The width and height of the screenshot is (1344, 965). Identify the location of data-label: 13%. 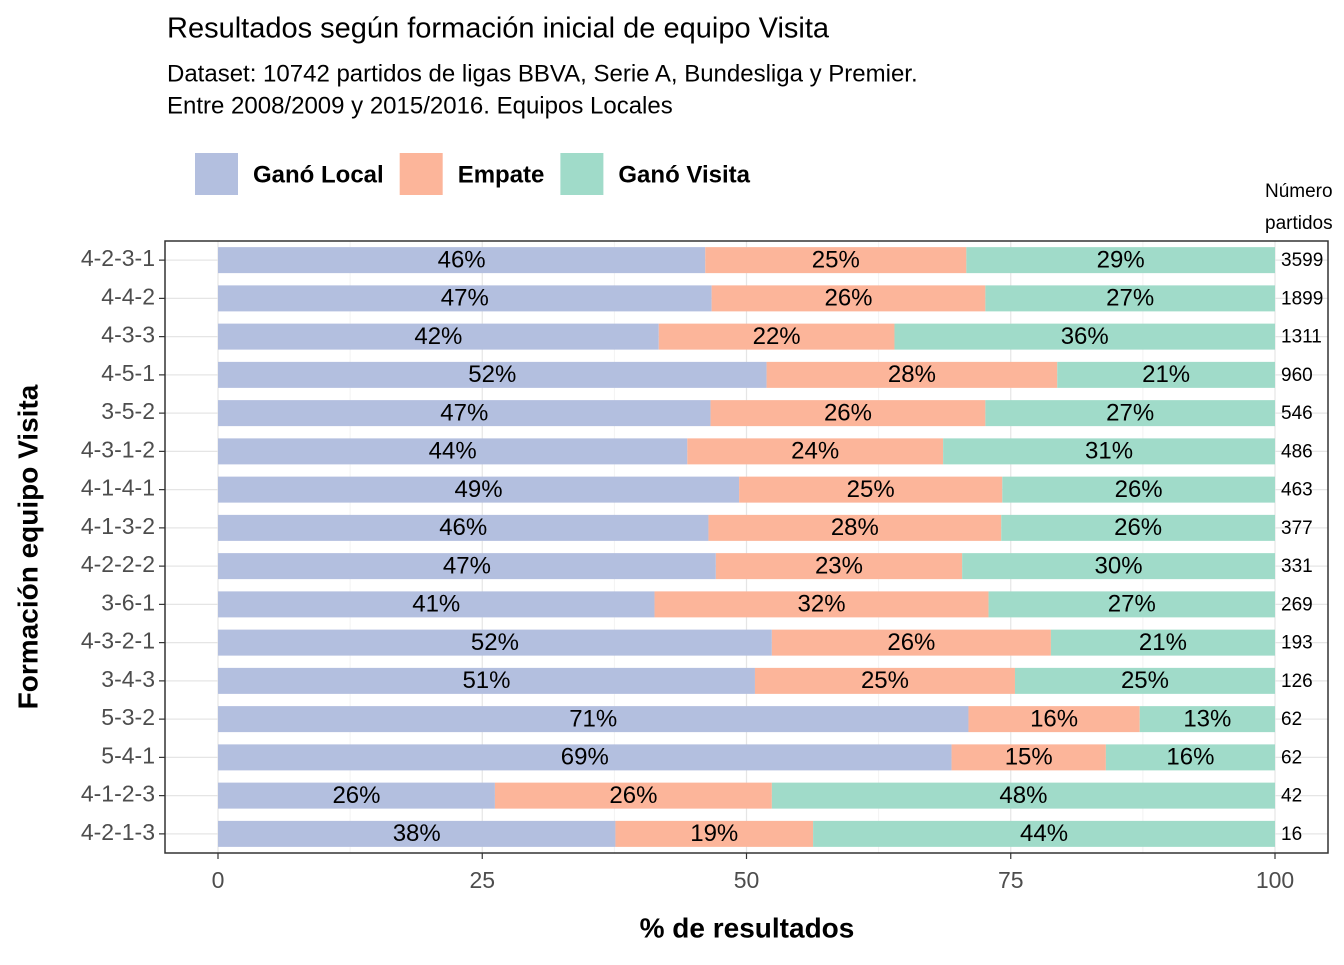
(1207, 718).